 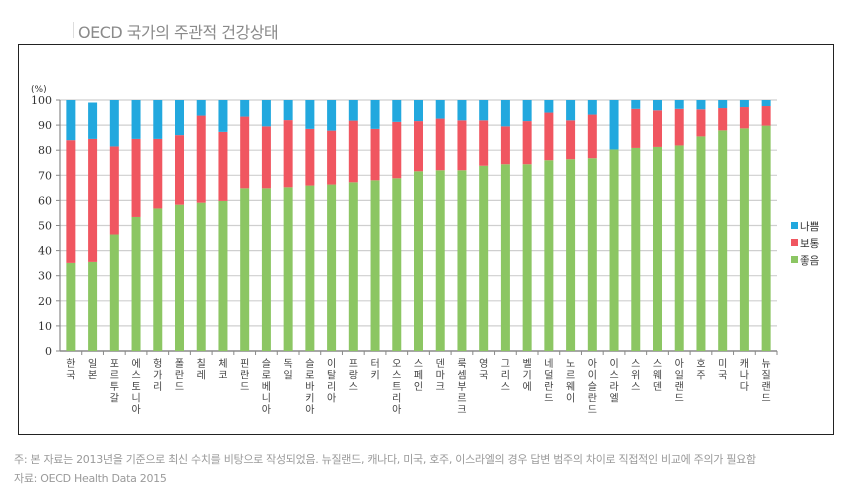 I want to click on legend-label: 좋음, so click(x=810, y=261).